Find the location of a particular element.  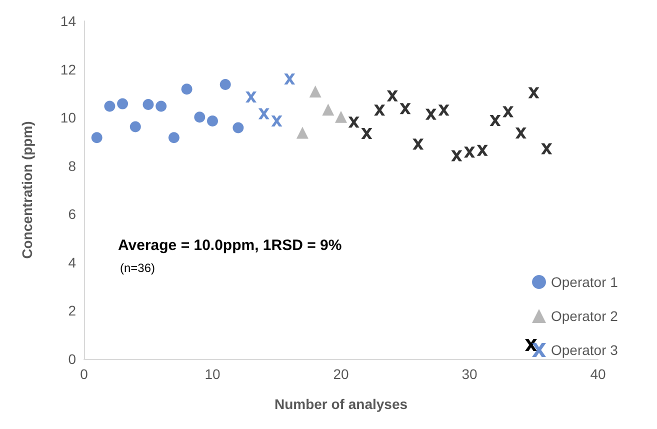

y-tick-label: 0 is located at coordinates (72, 359).